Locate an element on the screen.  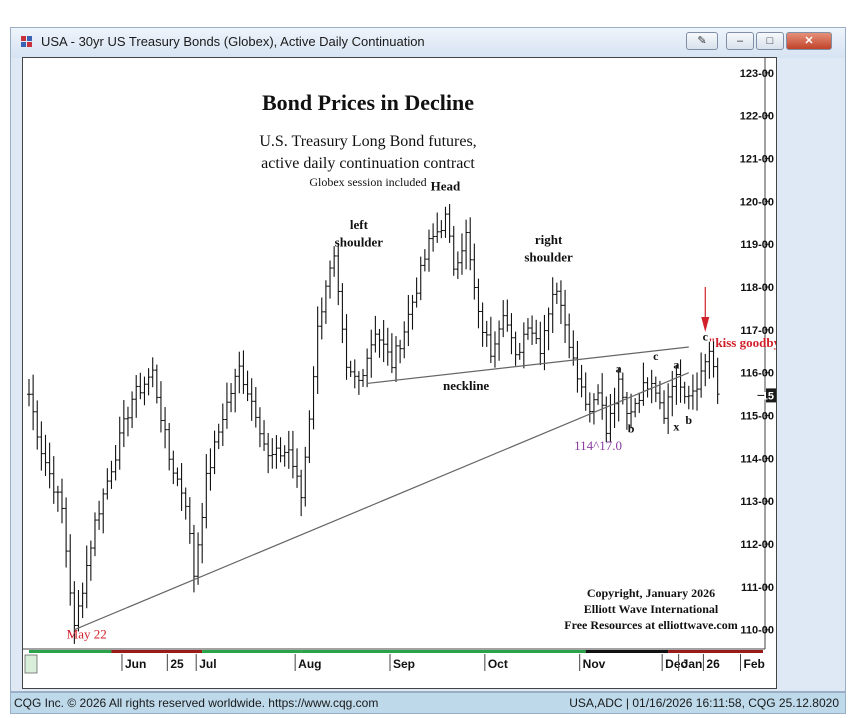
annotation-label: Head is located at coordinates (446, 186).